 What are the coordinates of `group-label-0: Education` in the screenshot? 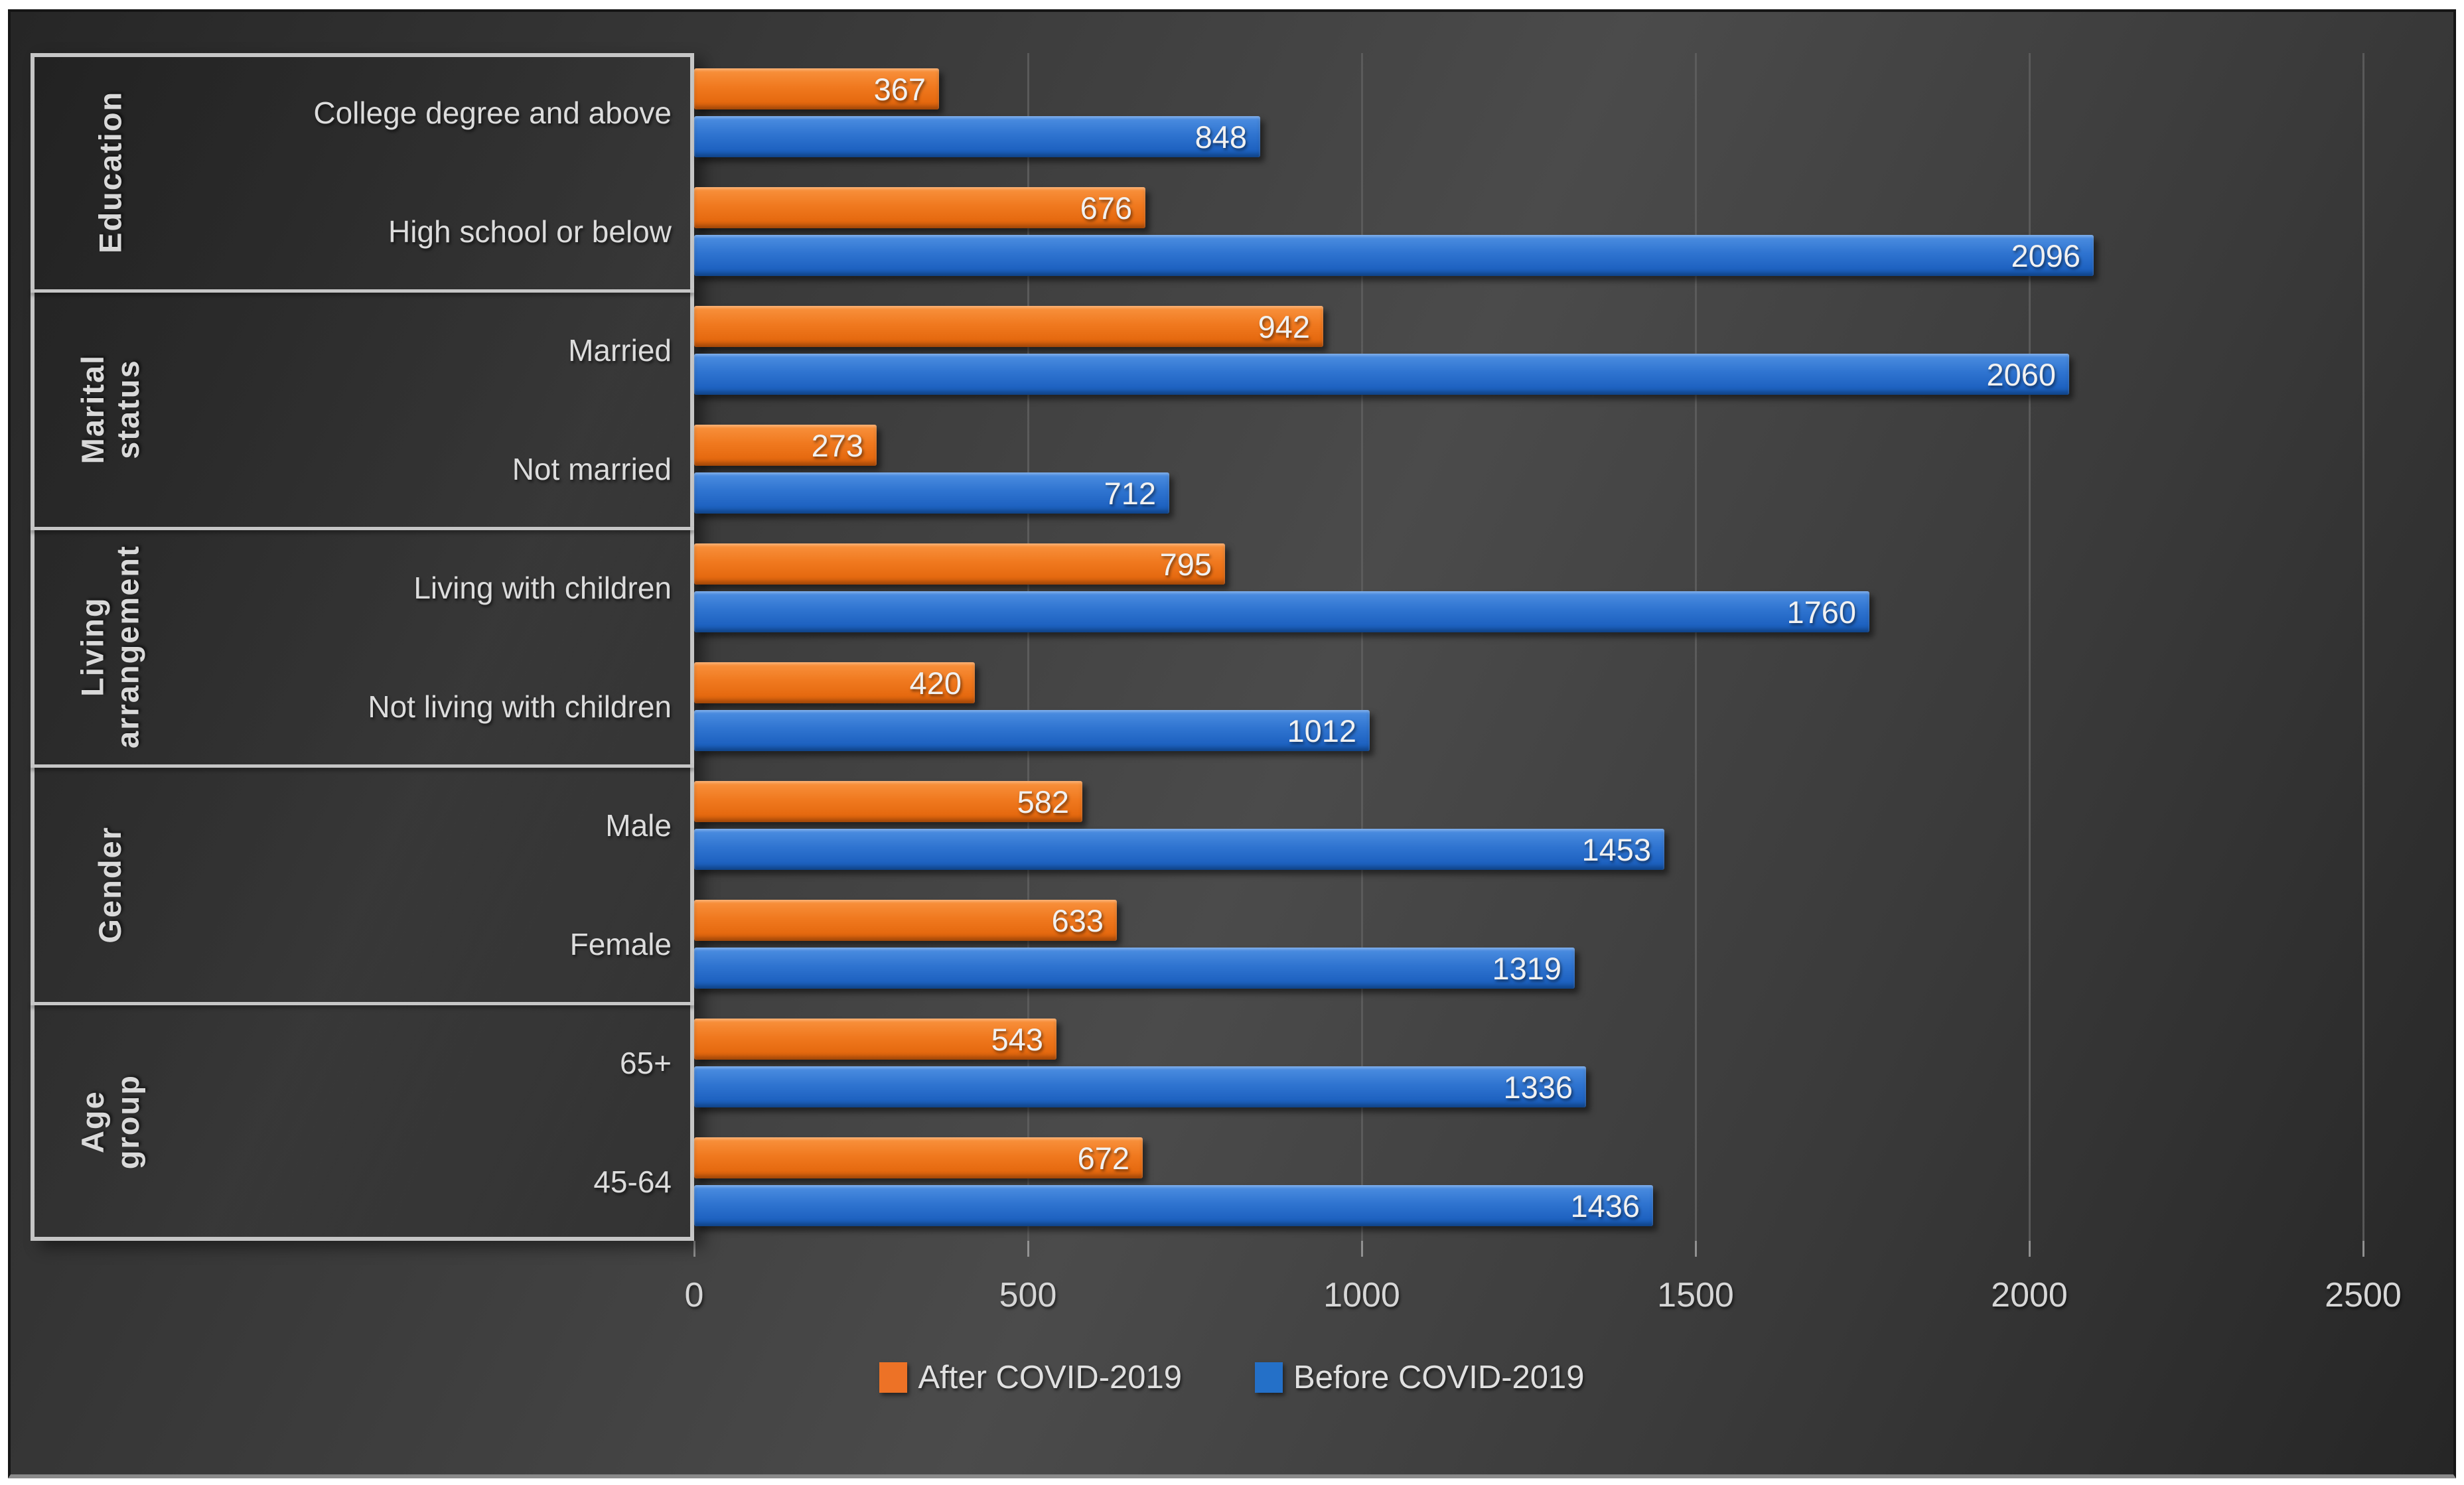 It's located at (110, 171).